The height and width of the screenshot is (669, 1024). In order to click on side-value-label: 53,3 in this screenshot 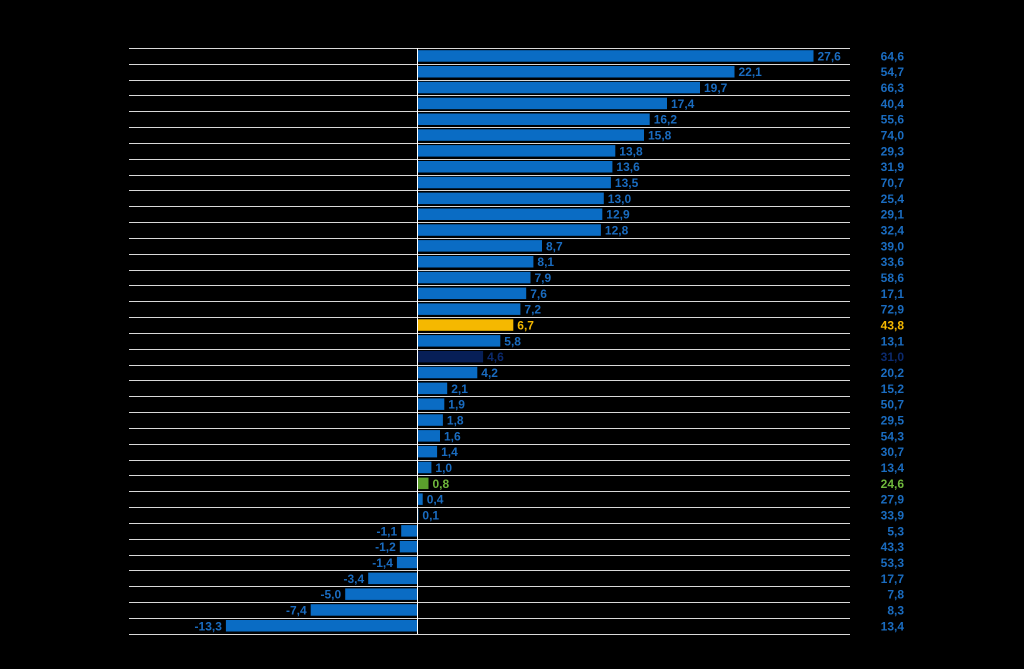, I will do `click(893, 563)`.